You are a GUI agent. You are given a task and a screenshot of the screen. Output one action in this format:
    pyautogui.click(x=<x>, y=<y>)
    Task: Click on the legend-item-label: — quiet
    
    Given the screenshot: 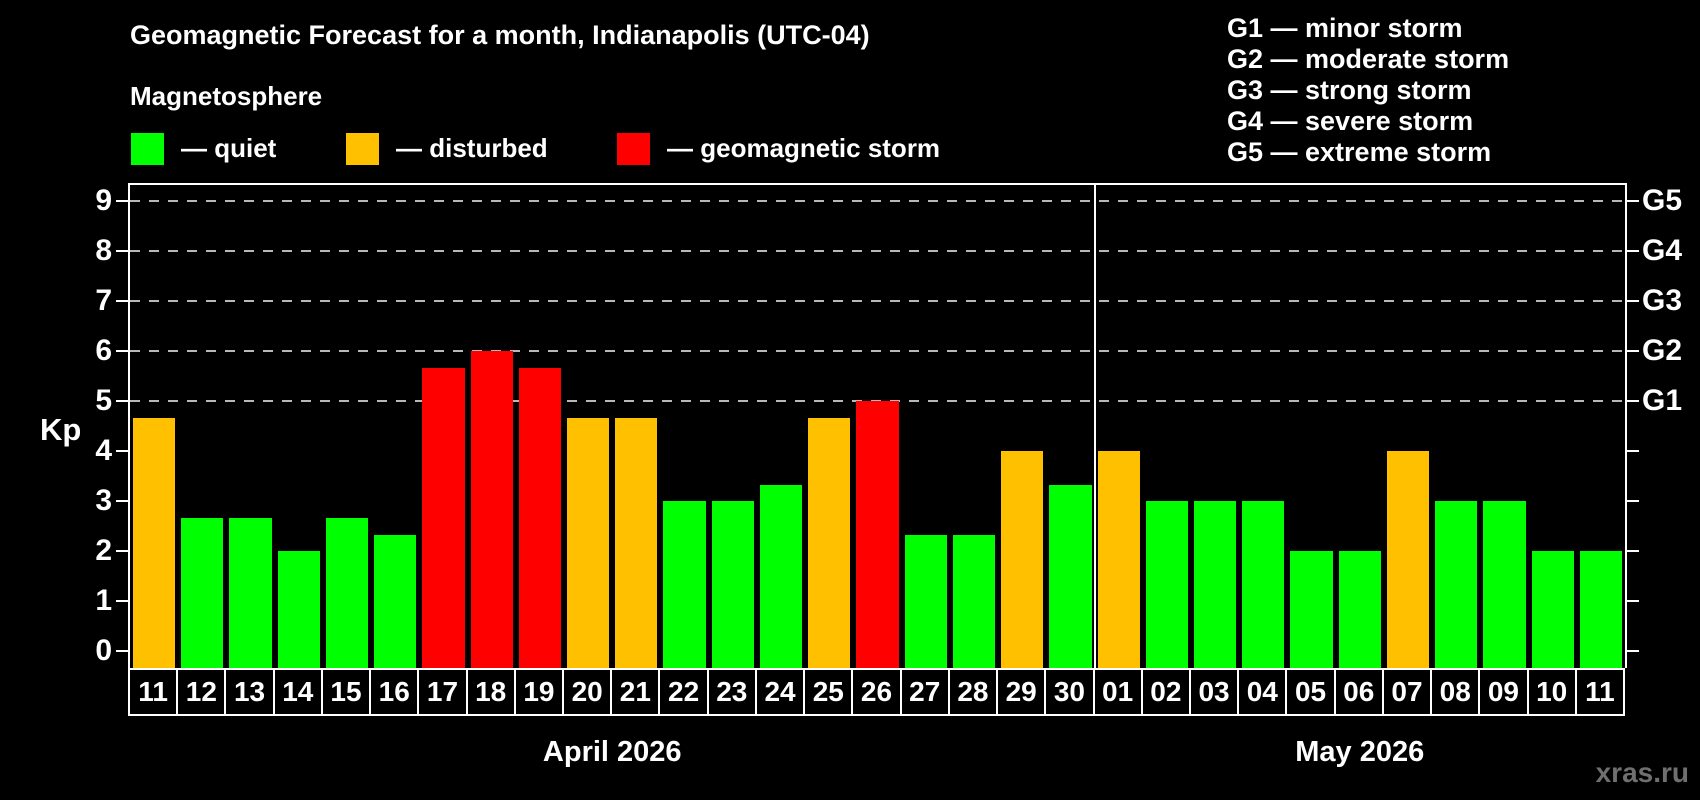 What is the action you would take?
    pyautogui.click(x=229, y=148)
    